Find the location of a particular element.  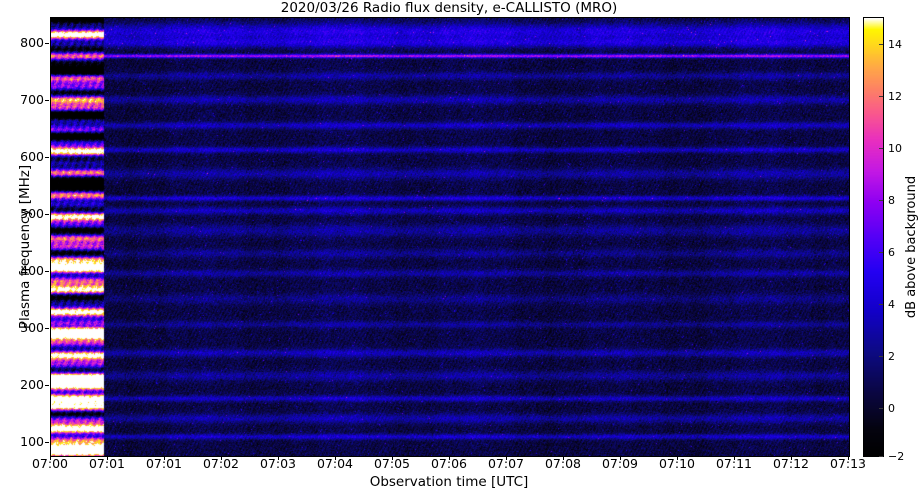

x-tick-8: 07:07 is located at coordinates (506, 463).